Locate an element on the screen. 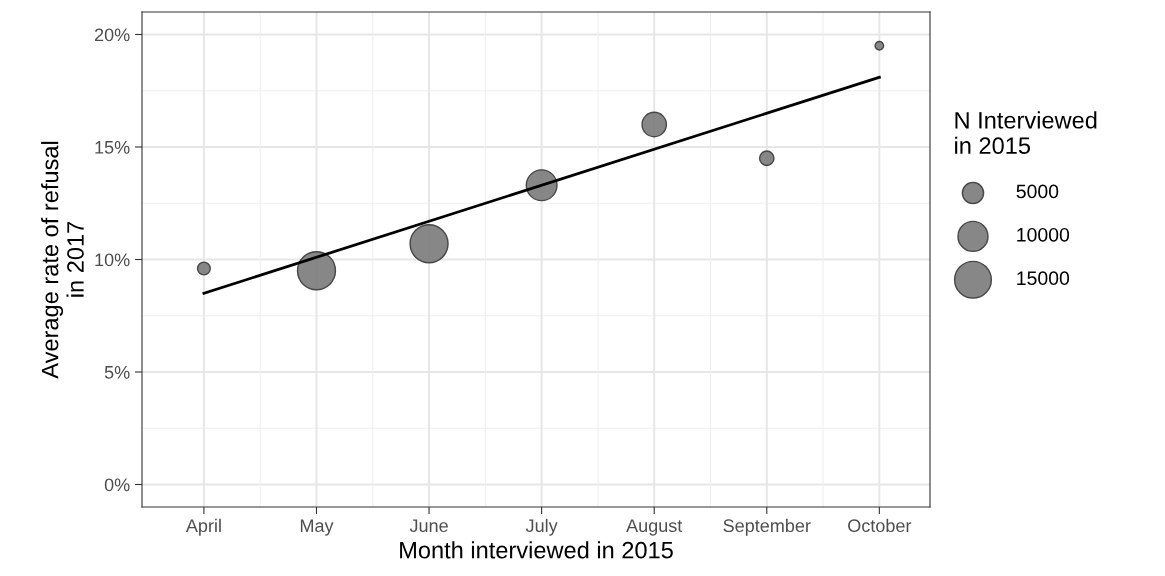 The width and height of the screenshot is (1165, 576). legend-label: 15000 is located at coordinates (1043, 278).